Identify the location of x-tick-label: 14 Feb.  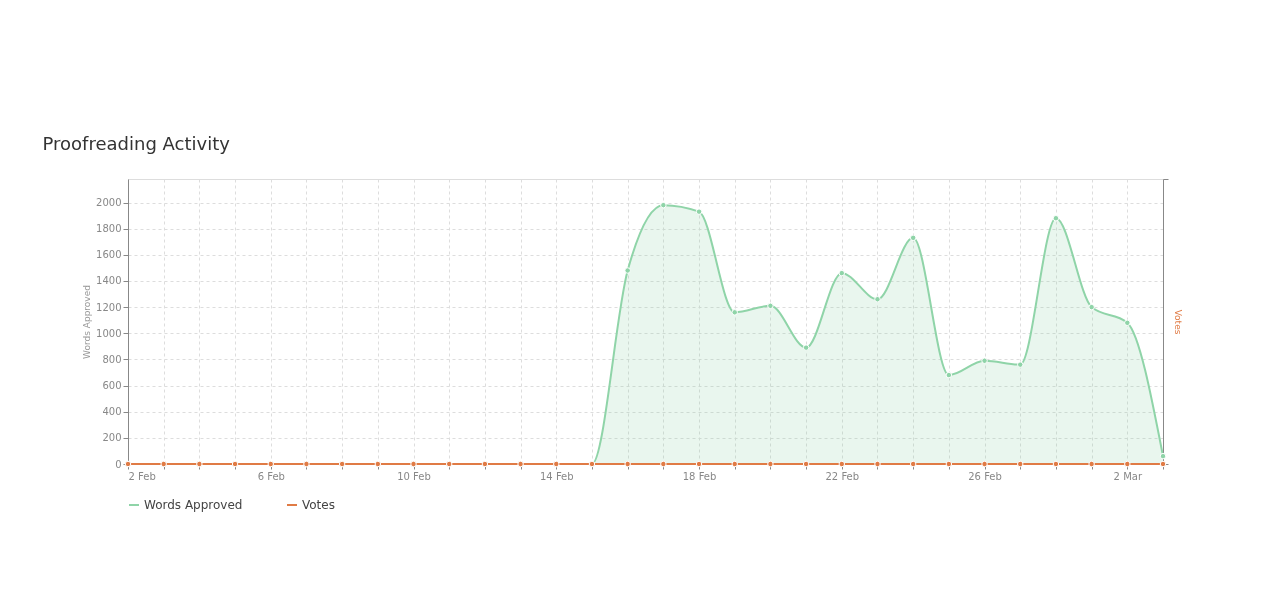
(556, 476).